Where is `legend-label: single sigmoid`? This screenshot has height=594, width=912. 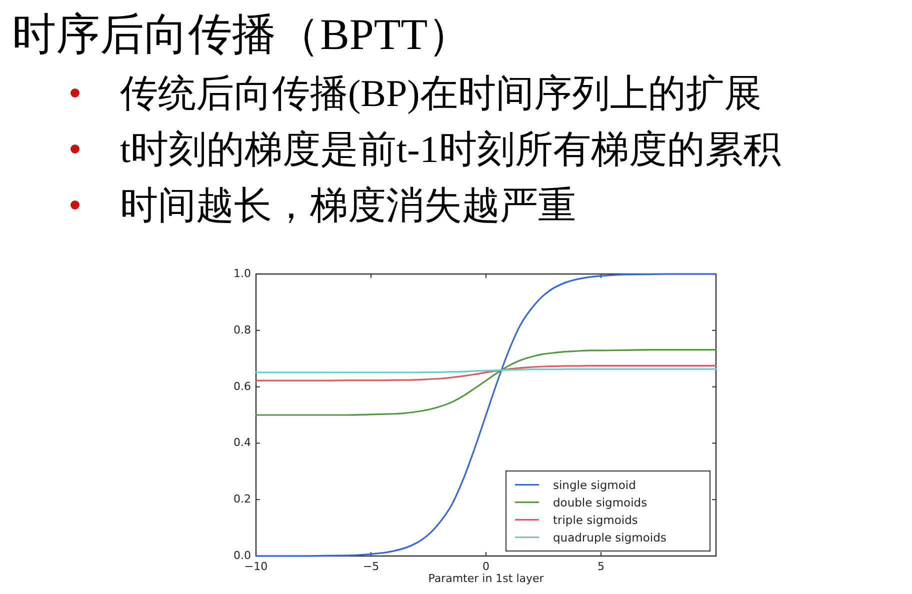 legend-label: single sigmoid is located at coordinates (594, 485).